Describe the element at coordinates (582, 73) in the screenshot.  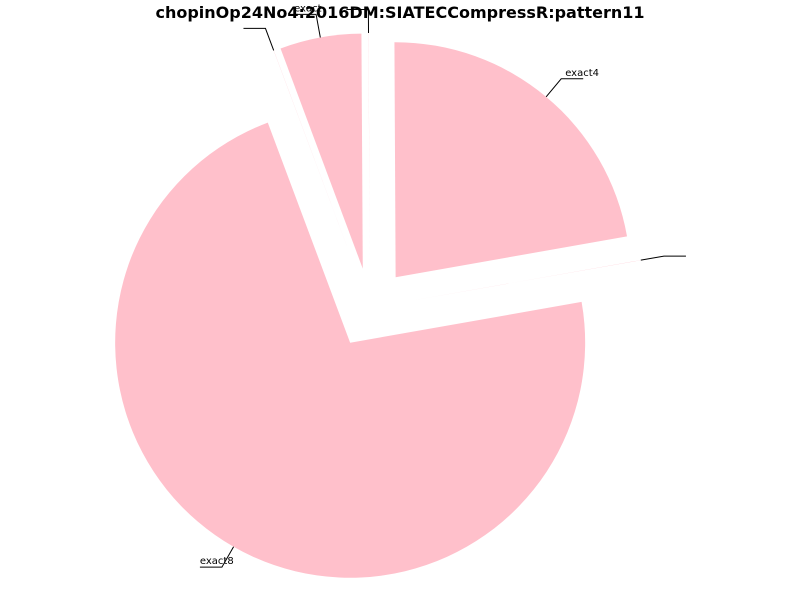
I see `slice-label-exact4: exact4` at that location.